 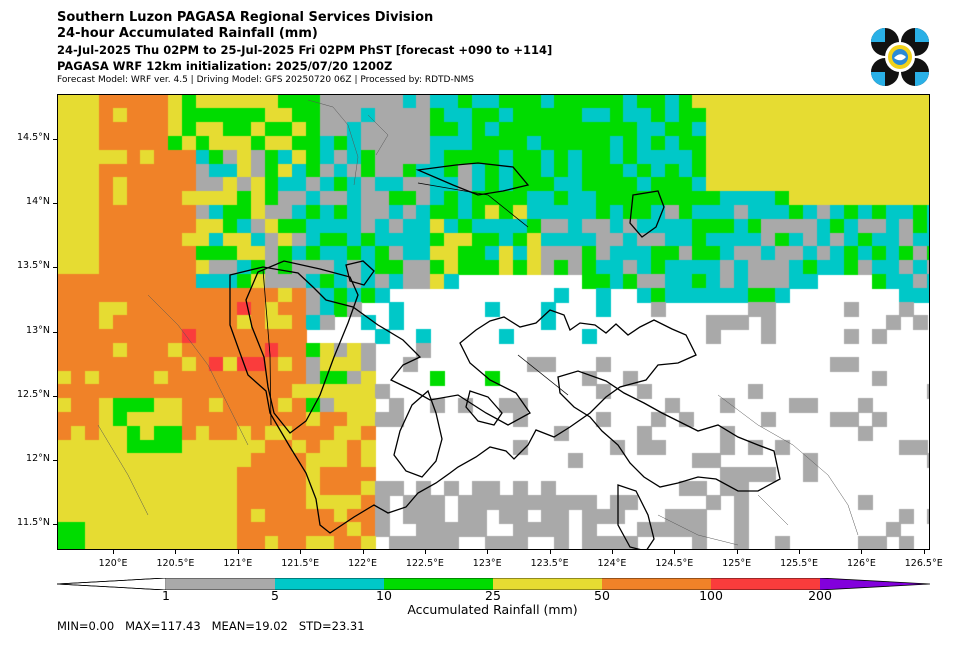 I want to click on lon-tick-label: 122.5°E, so click(x=424, y=563).